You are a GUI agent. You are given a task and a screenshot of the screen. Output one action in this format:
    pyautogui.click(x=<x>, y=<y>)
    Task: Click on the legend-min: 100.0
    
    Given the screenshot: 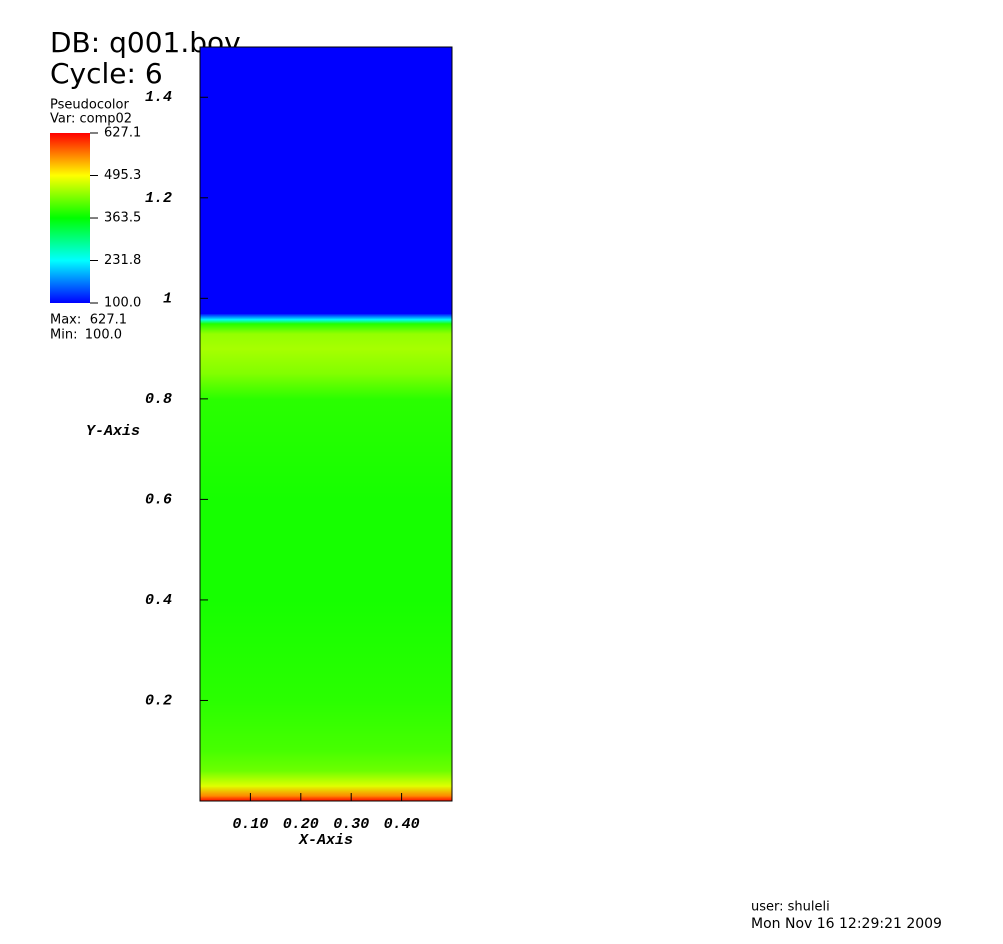 What is the action you would take?
    pyautogui.click(x=103, y=335)
    